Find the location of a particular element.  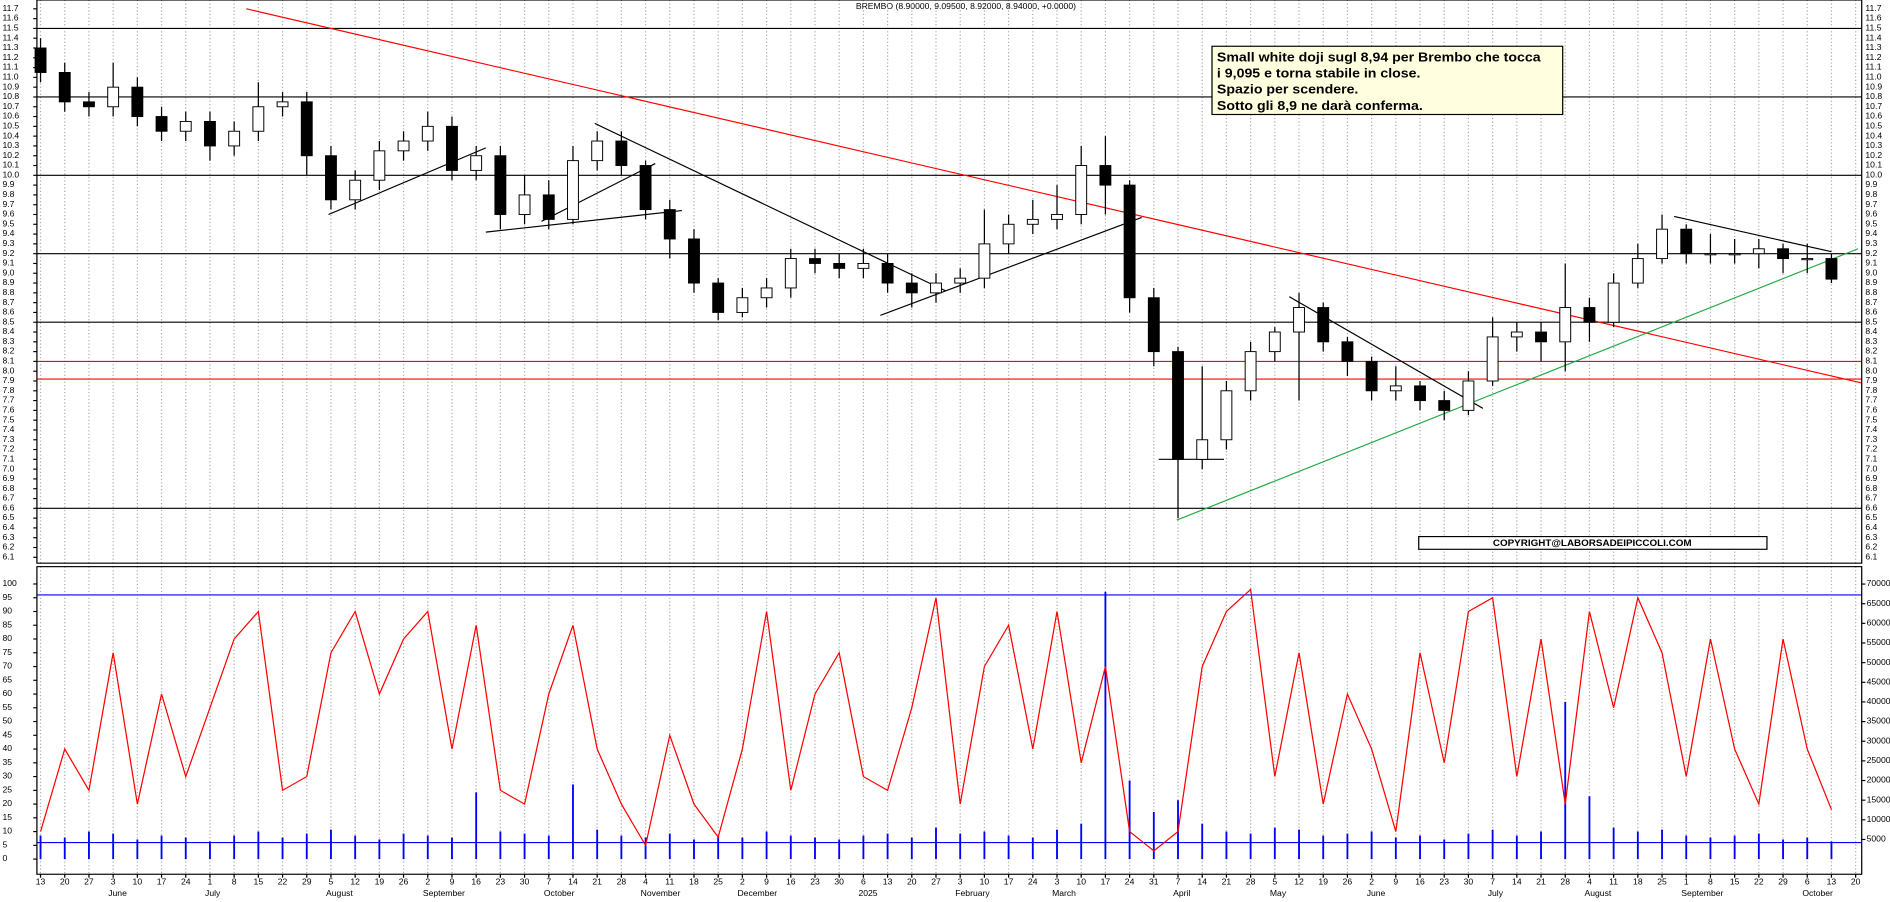

y-tick-label: 35 is located at coordinates (7, 762).